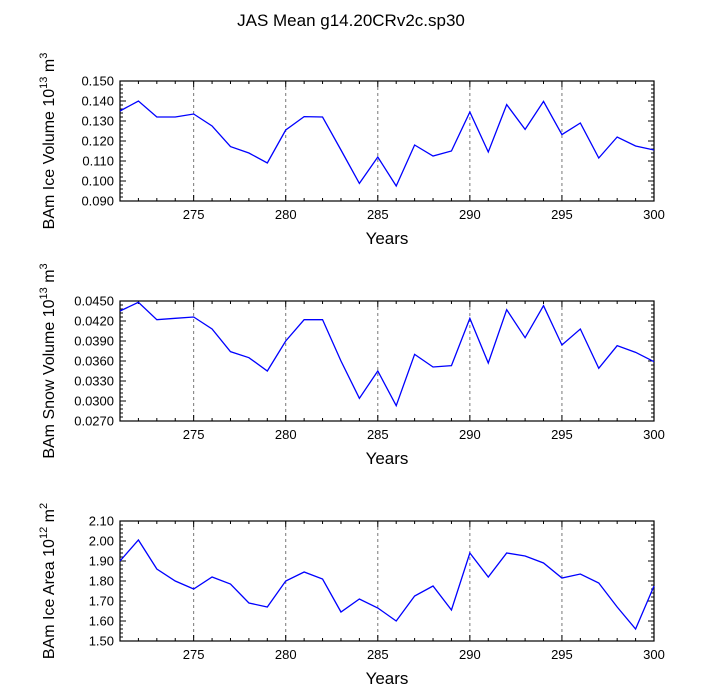 The width and height of the screenshot is (702, 700). Describe the element at coordinates (44, 533) in the screenshot. I see `y-axis-label-sup: 12` at that location.